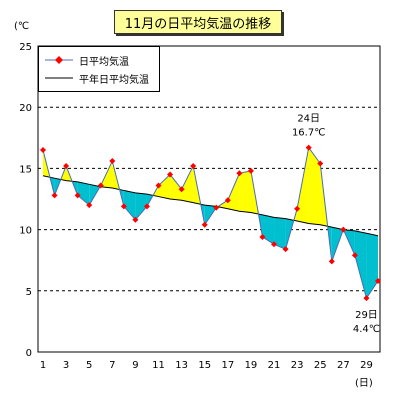 This screenshot has width=400, height=400. What do you see at coordinates (21, 26) in the screenshot?
I see `y-axis-unit: (℃` at bounding box center [21, 26].